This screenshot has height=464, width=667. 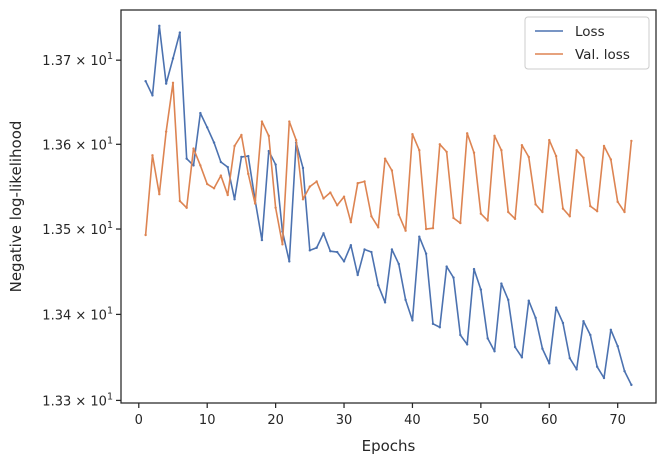 I want to click on x-tick-label: 40, so click(x=412, y=420).